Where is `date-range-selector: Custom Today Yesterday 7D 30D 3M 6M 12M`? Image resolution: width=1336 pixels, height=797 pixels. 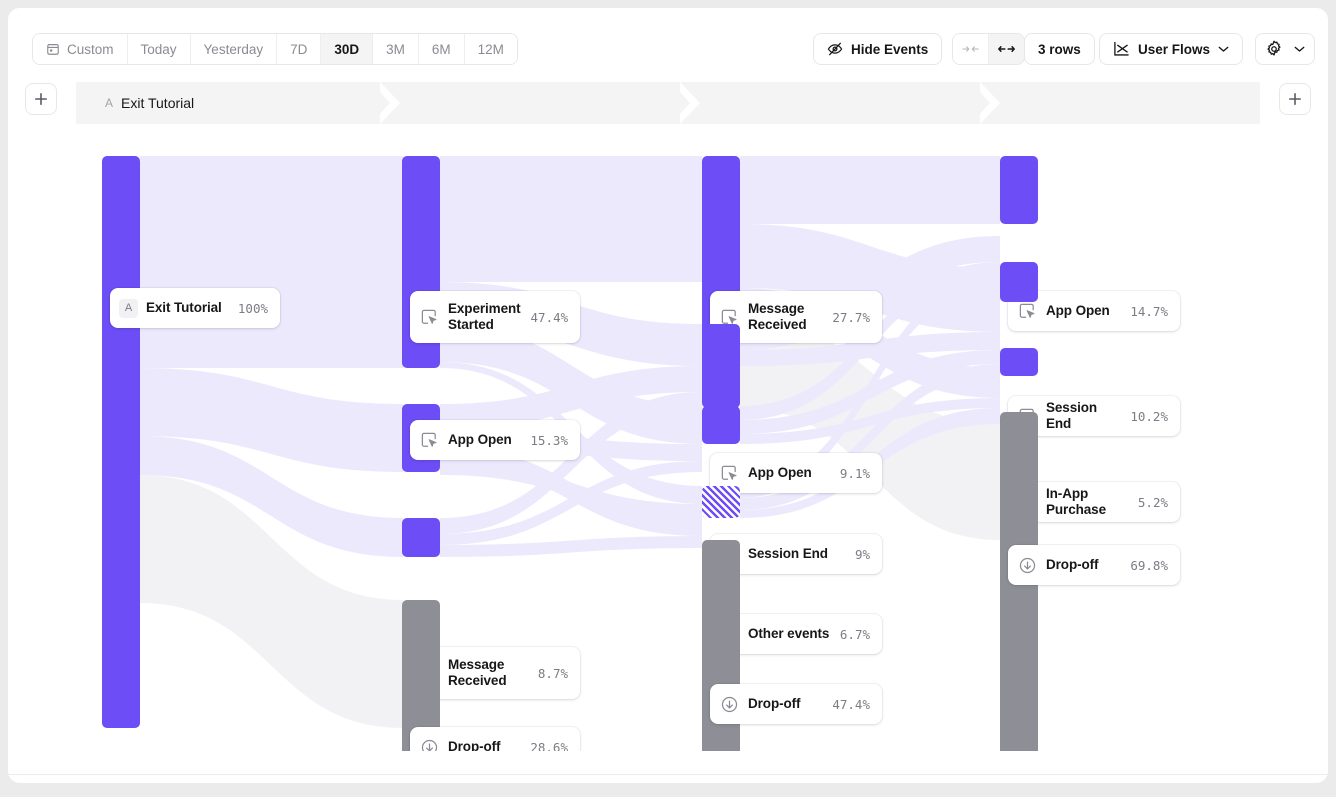 date-range-selector: Custom Today Yesterday 7D 30D 3M 6M 12M is located at coordinates (275, 49).